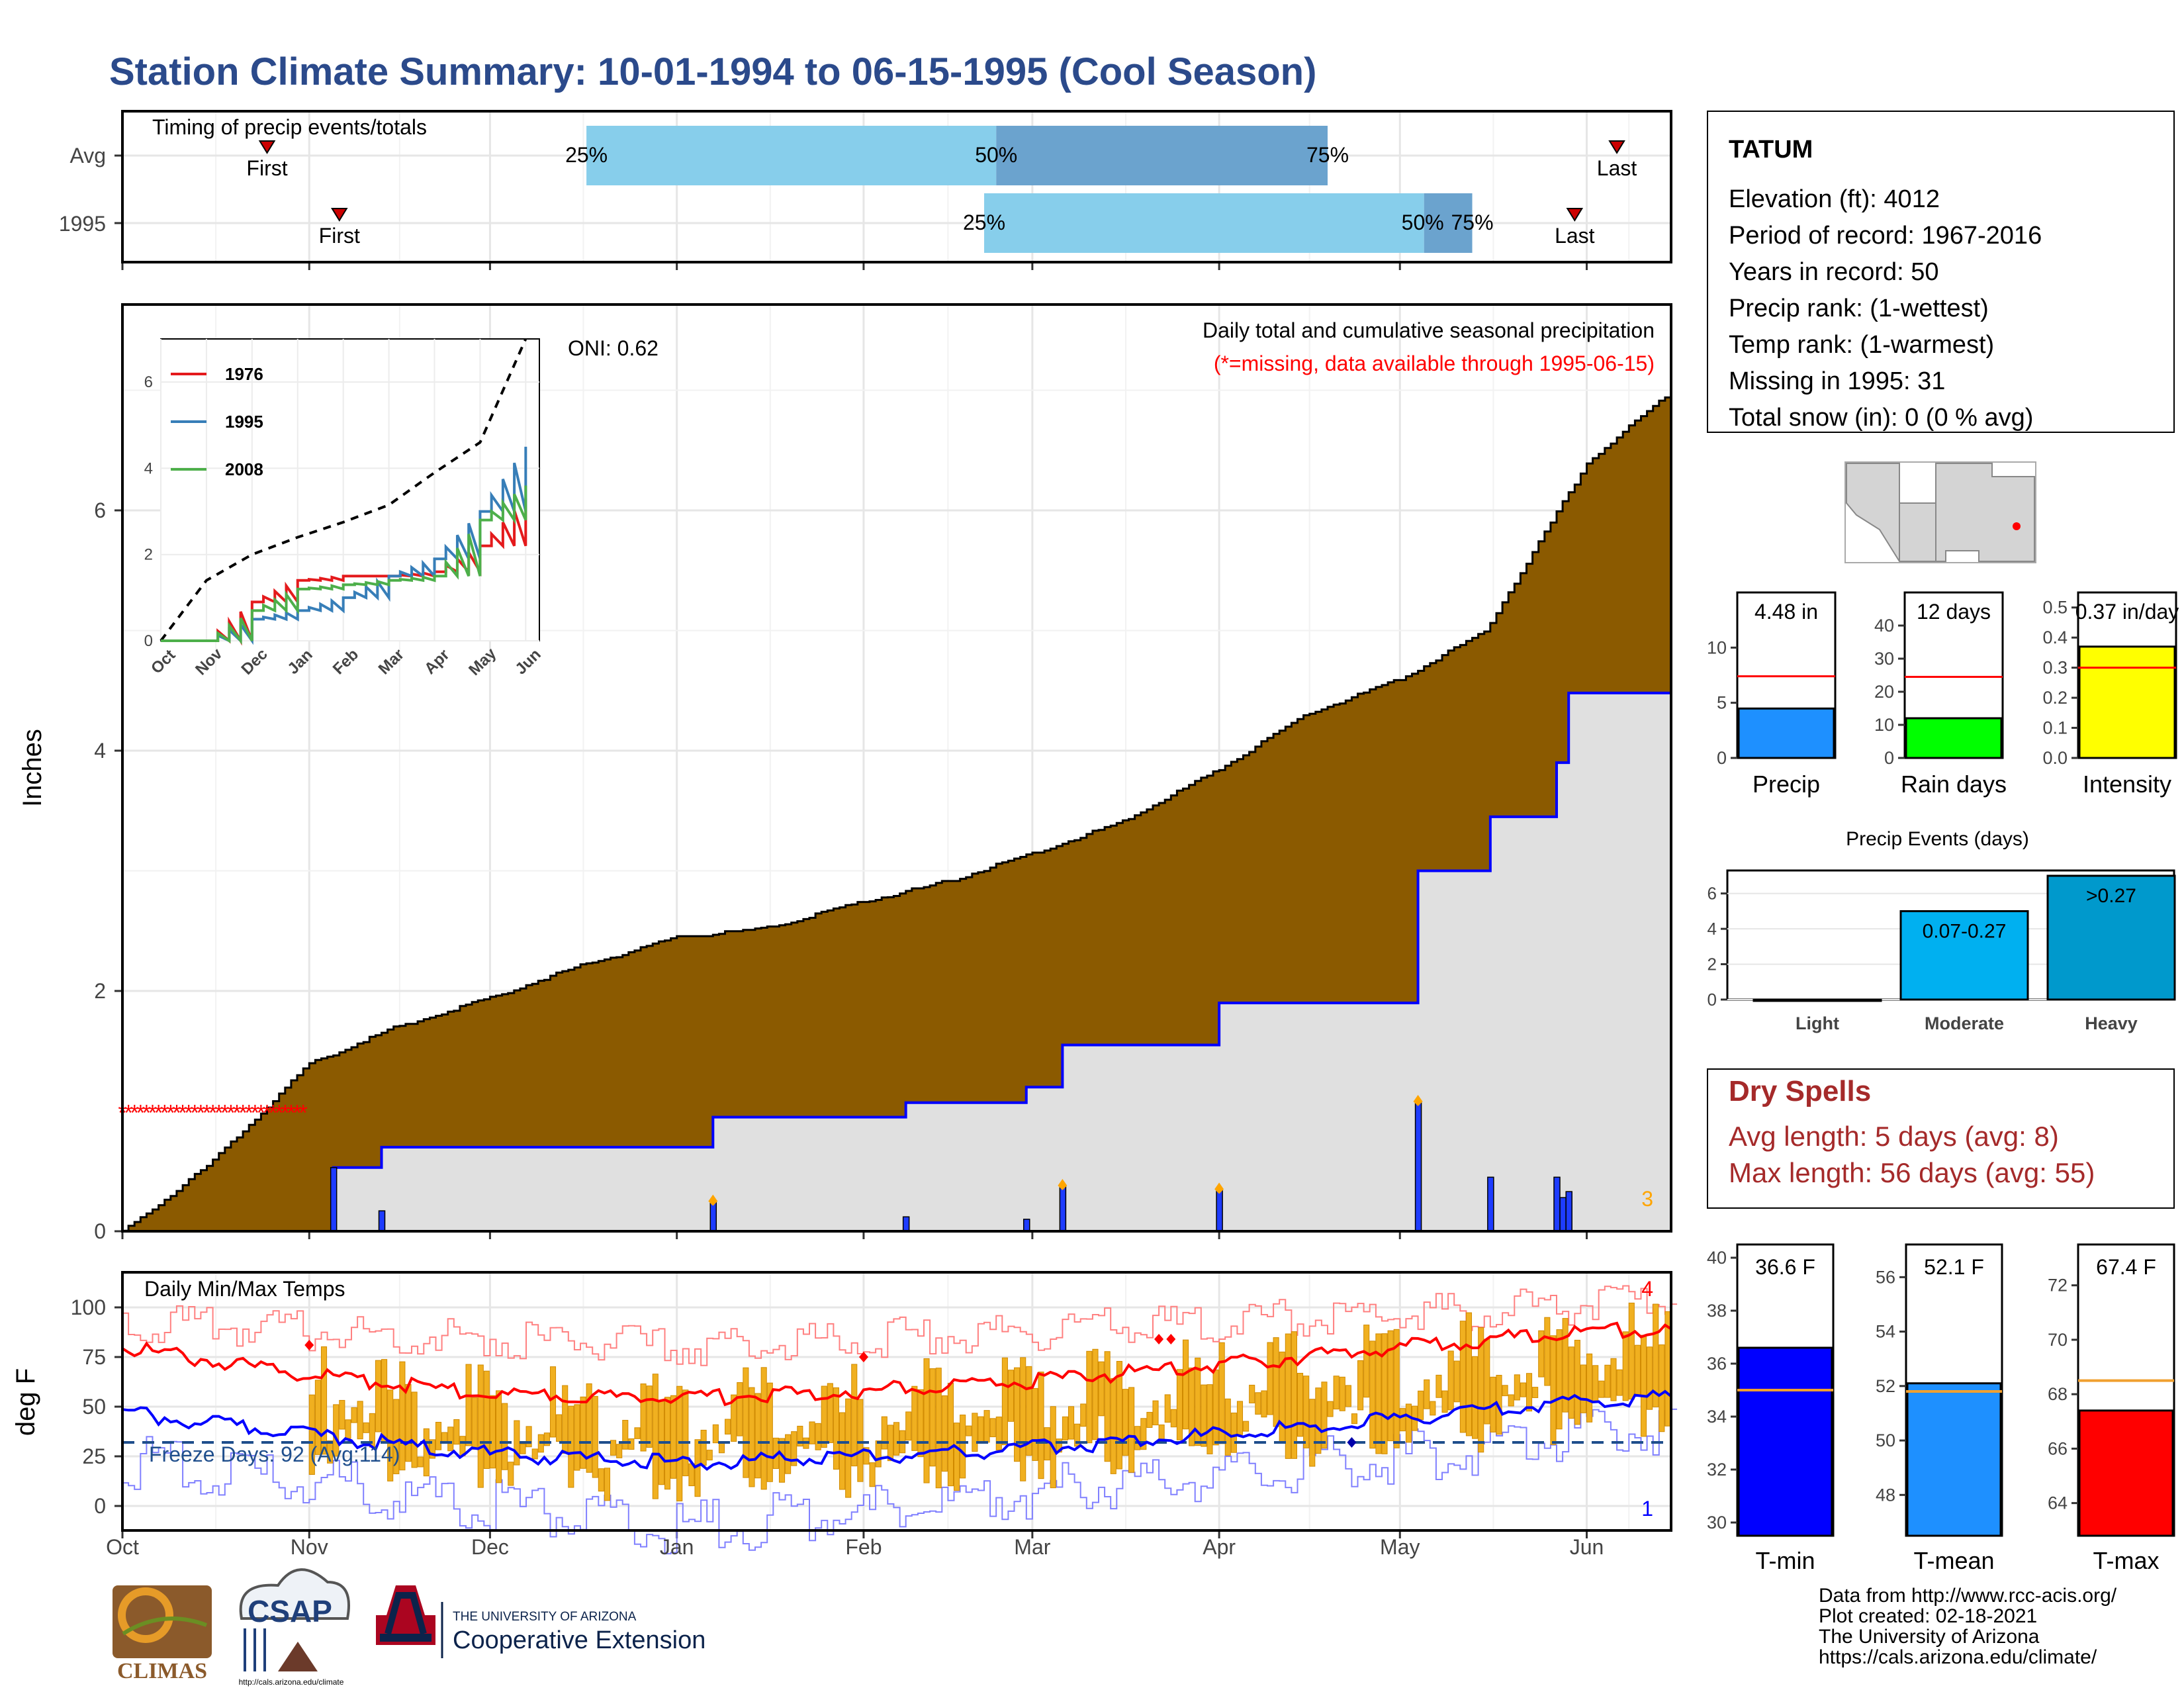 The height and width of the screenshot is (1688, 2184). What do you see at coordinates (1647, 1199) in the screenshot?
I see `precip-corner-count: 3` at bounding box center [1647, 1199].